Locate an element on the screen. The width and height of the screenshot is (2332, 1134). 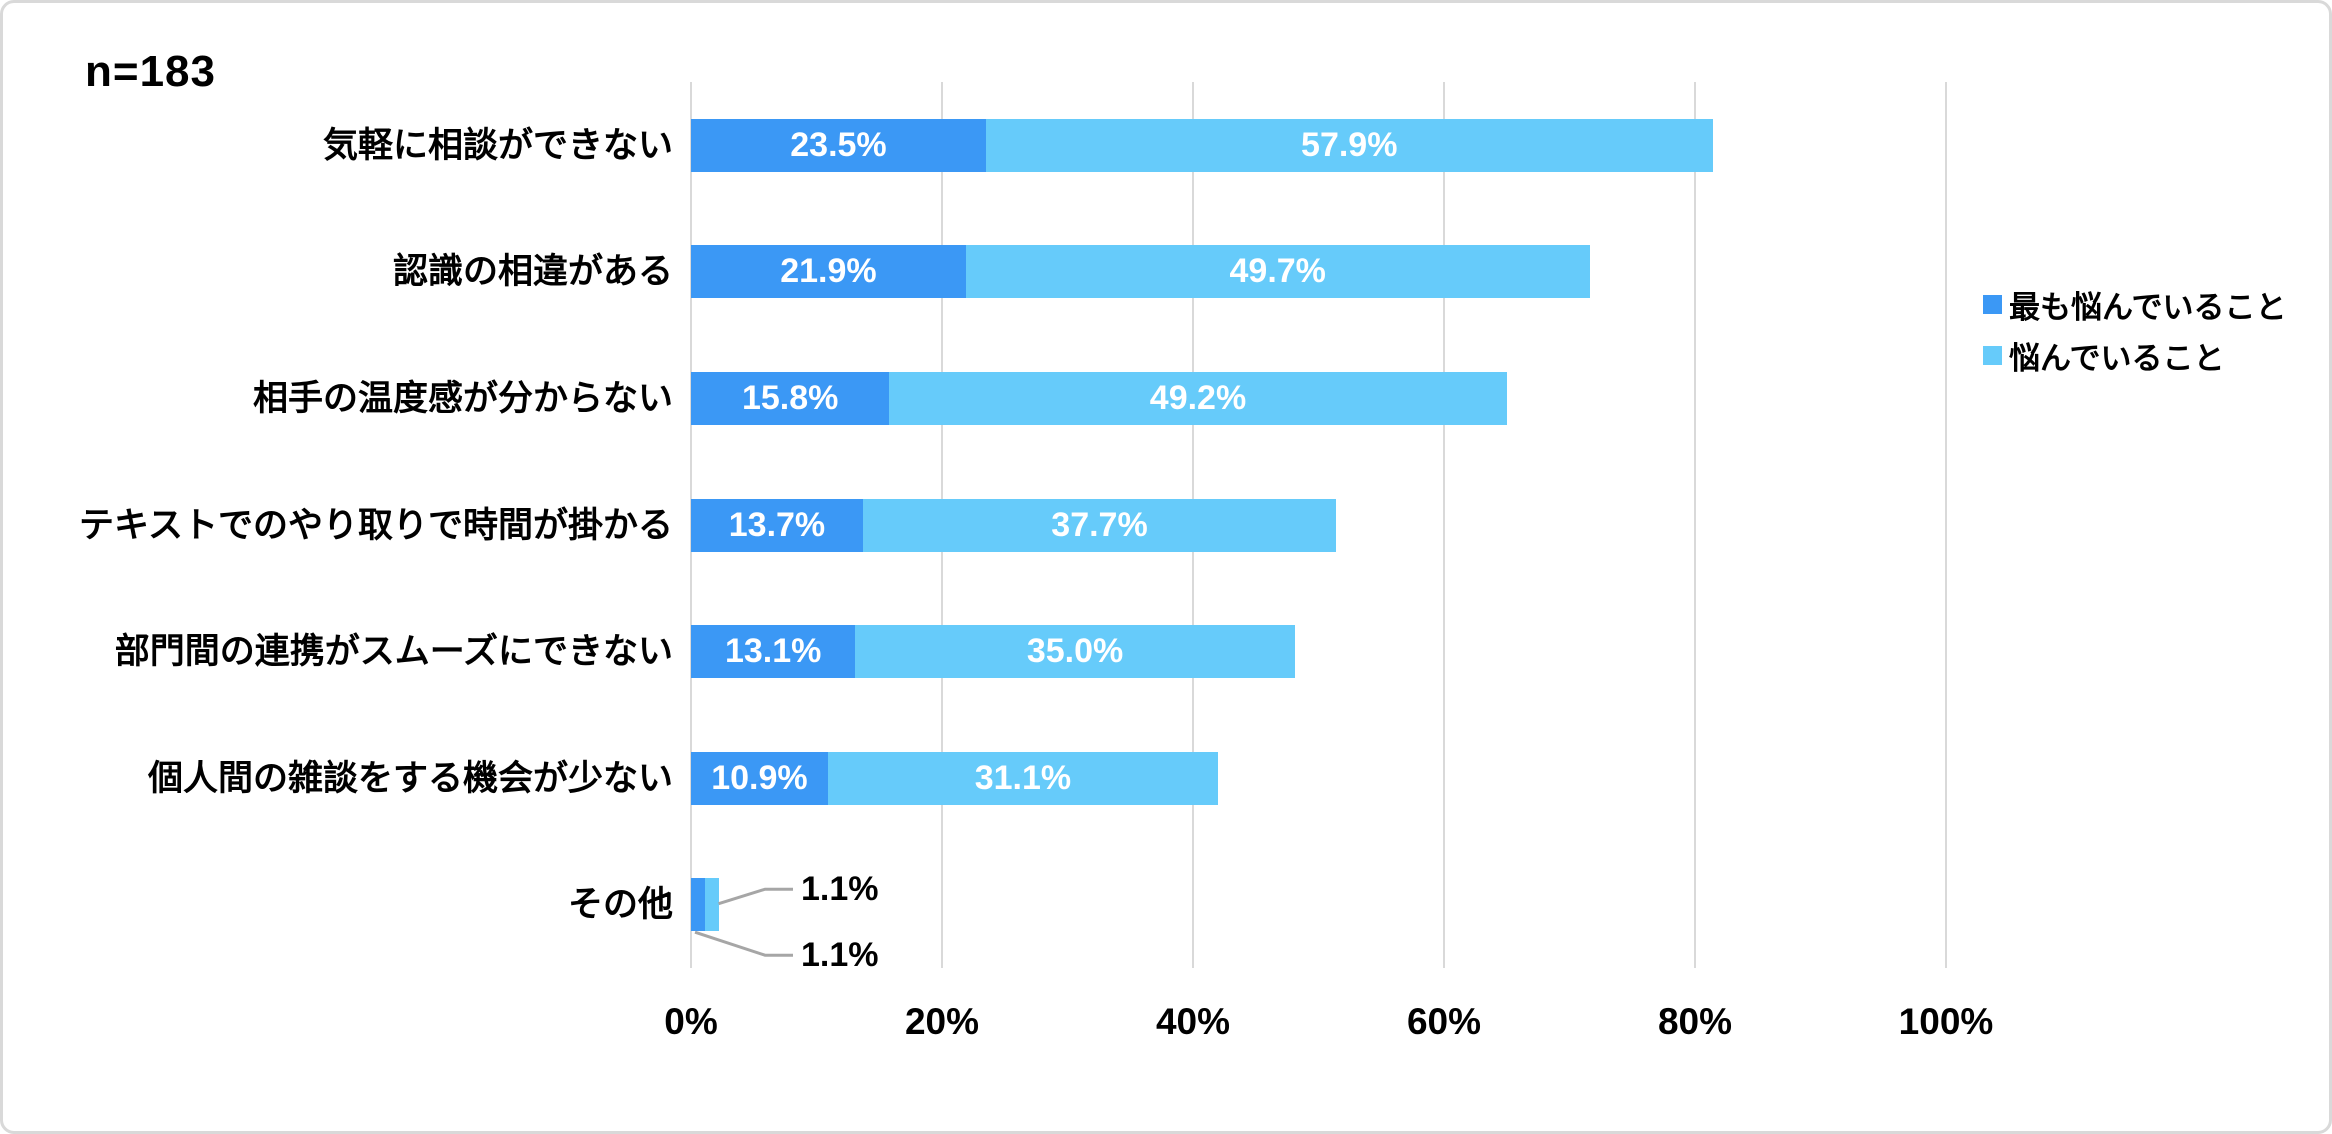
bar-value-label: 15.8% is located at coordinates (790, 397).